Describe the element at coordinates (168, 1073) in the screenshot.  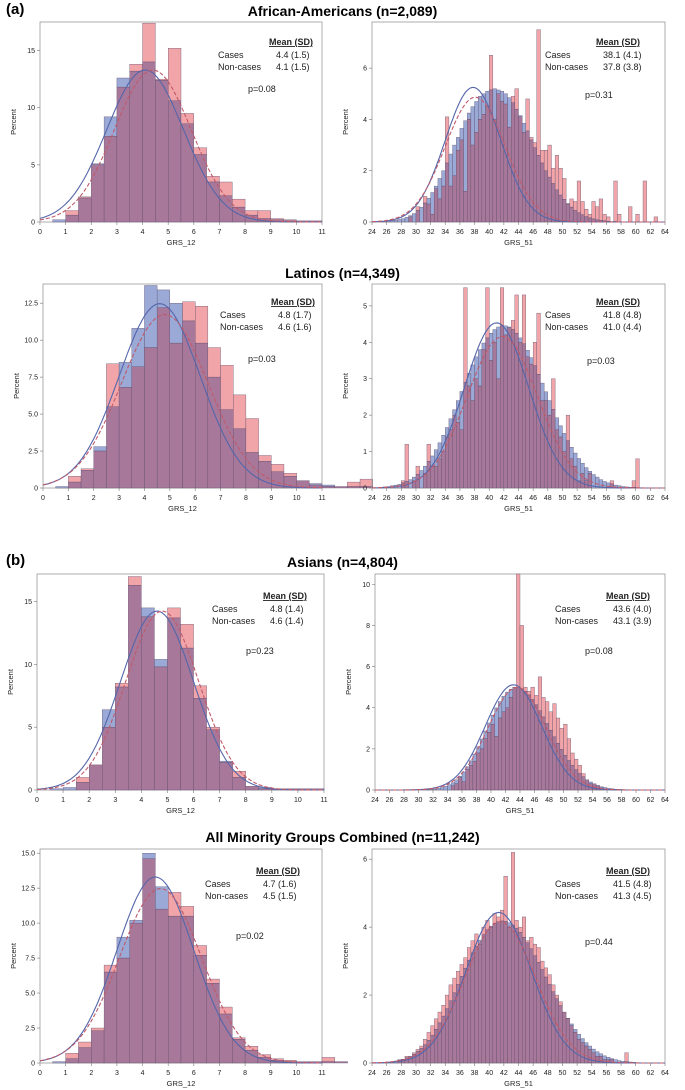
I see `x-tick-label: 5` at that location.